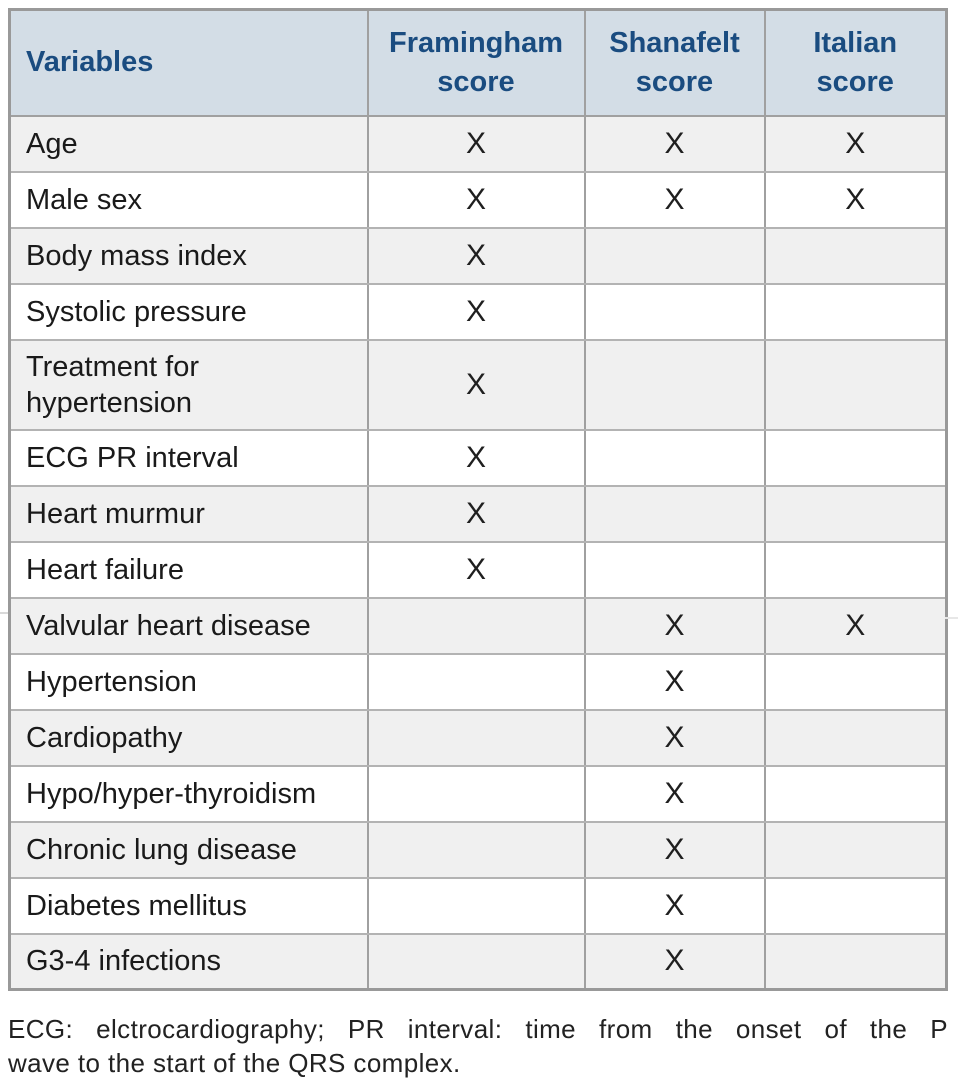  What do you see at coordinates (188, 62) in the screenshot?
I see `column-header-variables: Variables` at bounding box center [188, 62].